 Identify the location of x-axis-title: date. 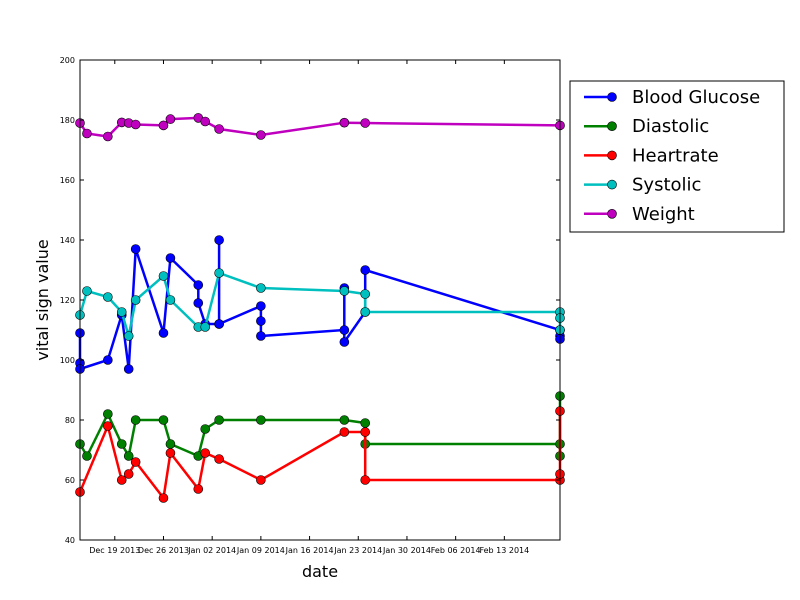
(320, 571).